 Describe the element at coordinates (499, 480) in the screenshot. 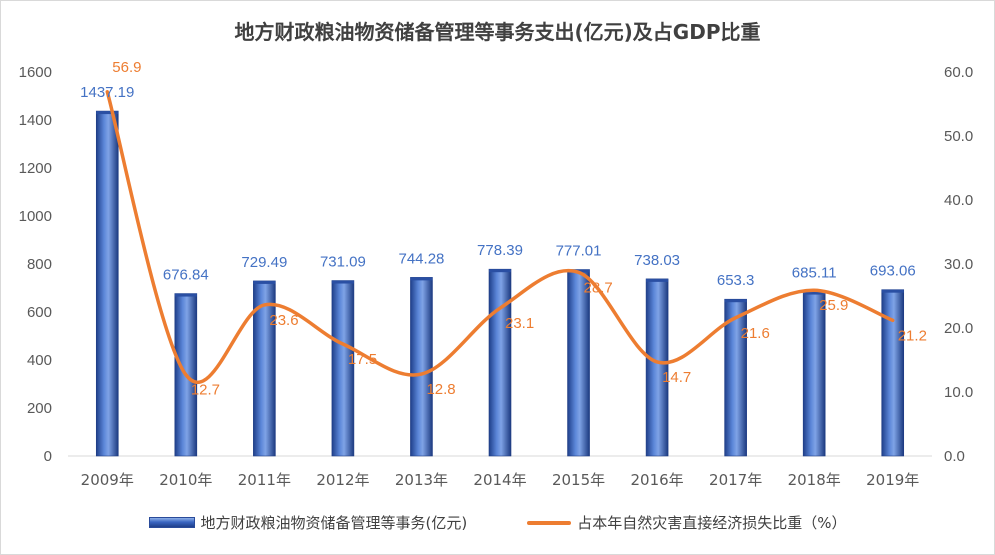

I see `x-tick-label: 2014年` at that location.